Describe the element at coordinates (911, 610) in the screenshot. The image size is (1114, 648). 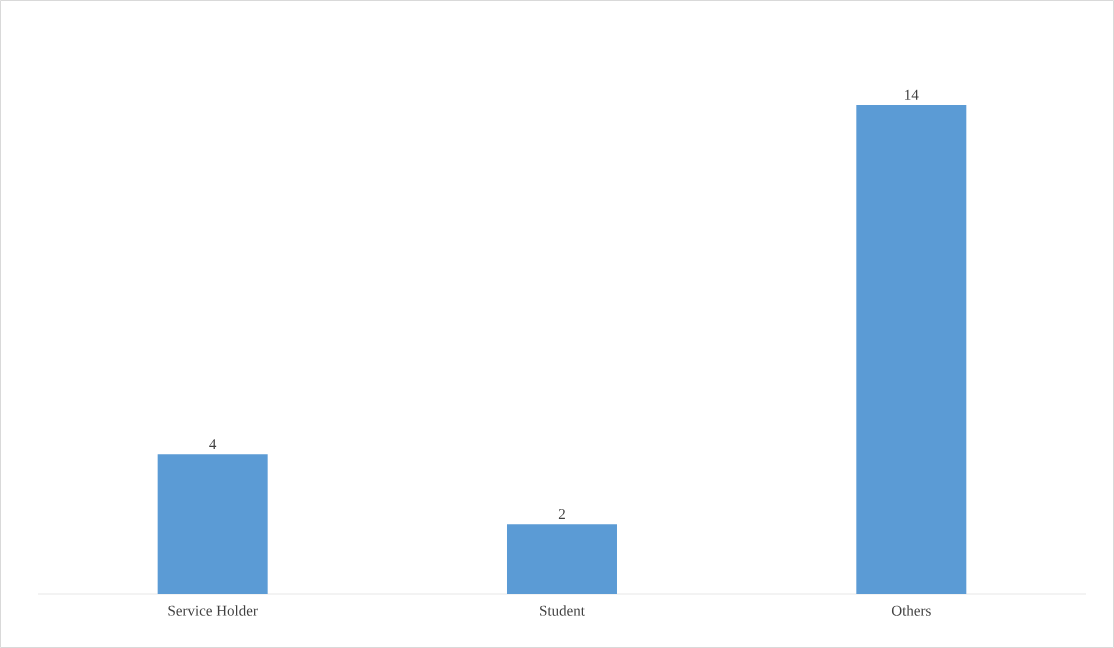
I see `x-tick-label: Others` at that location.